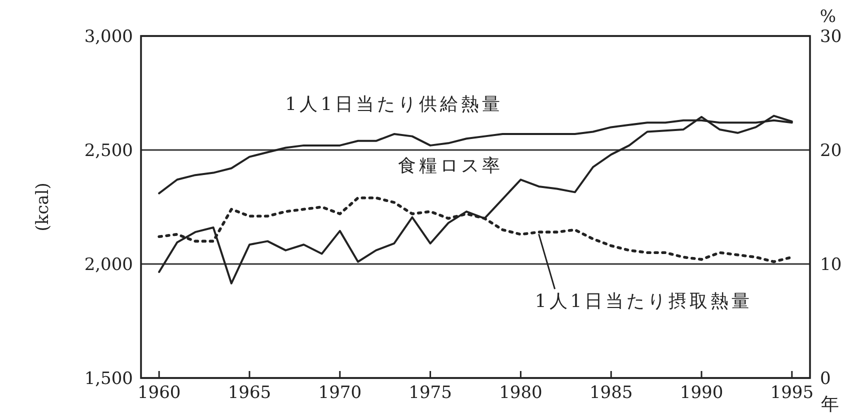  What do you see at coordinates (643, 301) in the screenshot?
I see `series-label: 1人1日当たり摂取熱量` at bounding box center [643, 301].